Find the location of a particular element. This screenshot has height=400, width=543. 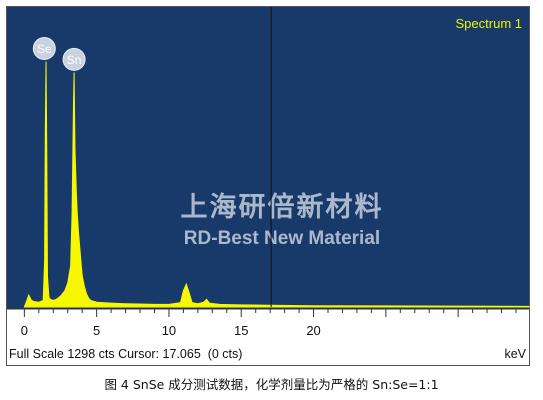

peak-labels: Se Sn is located at coordinates (59, 53).